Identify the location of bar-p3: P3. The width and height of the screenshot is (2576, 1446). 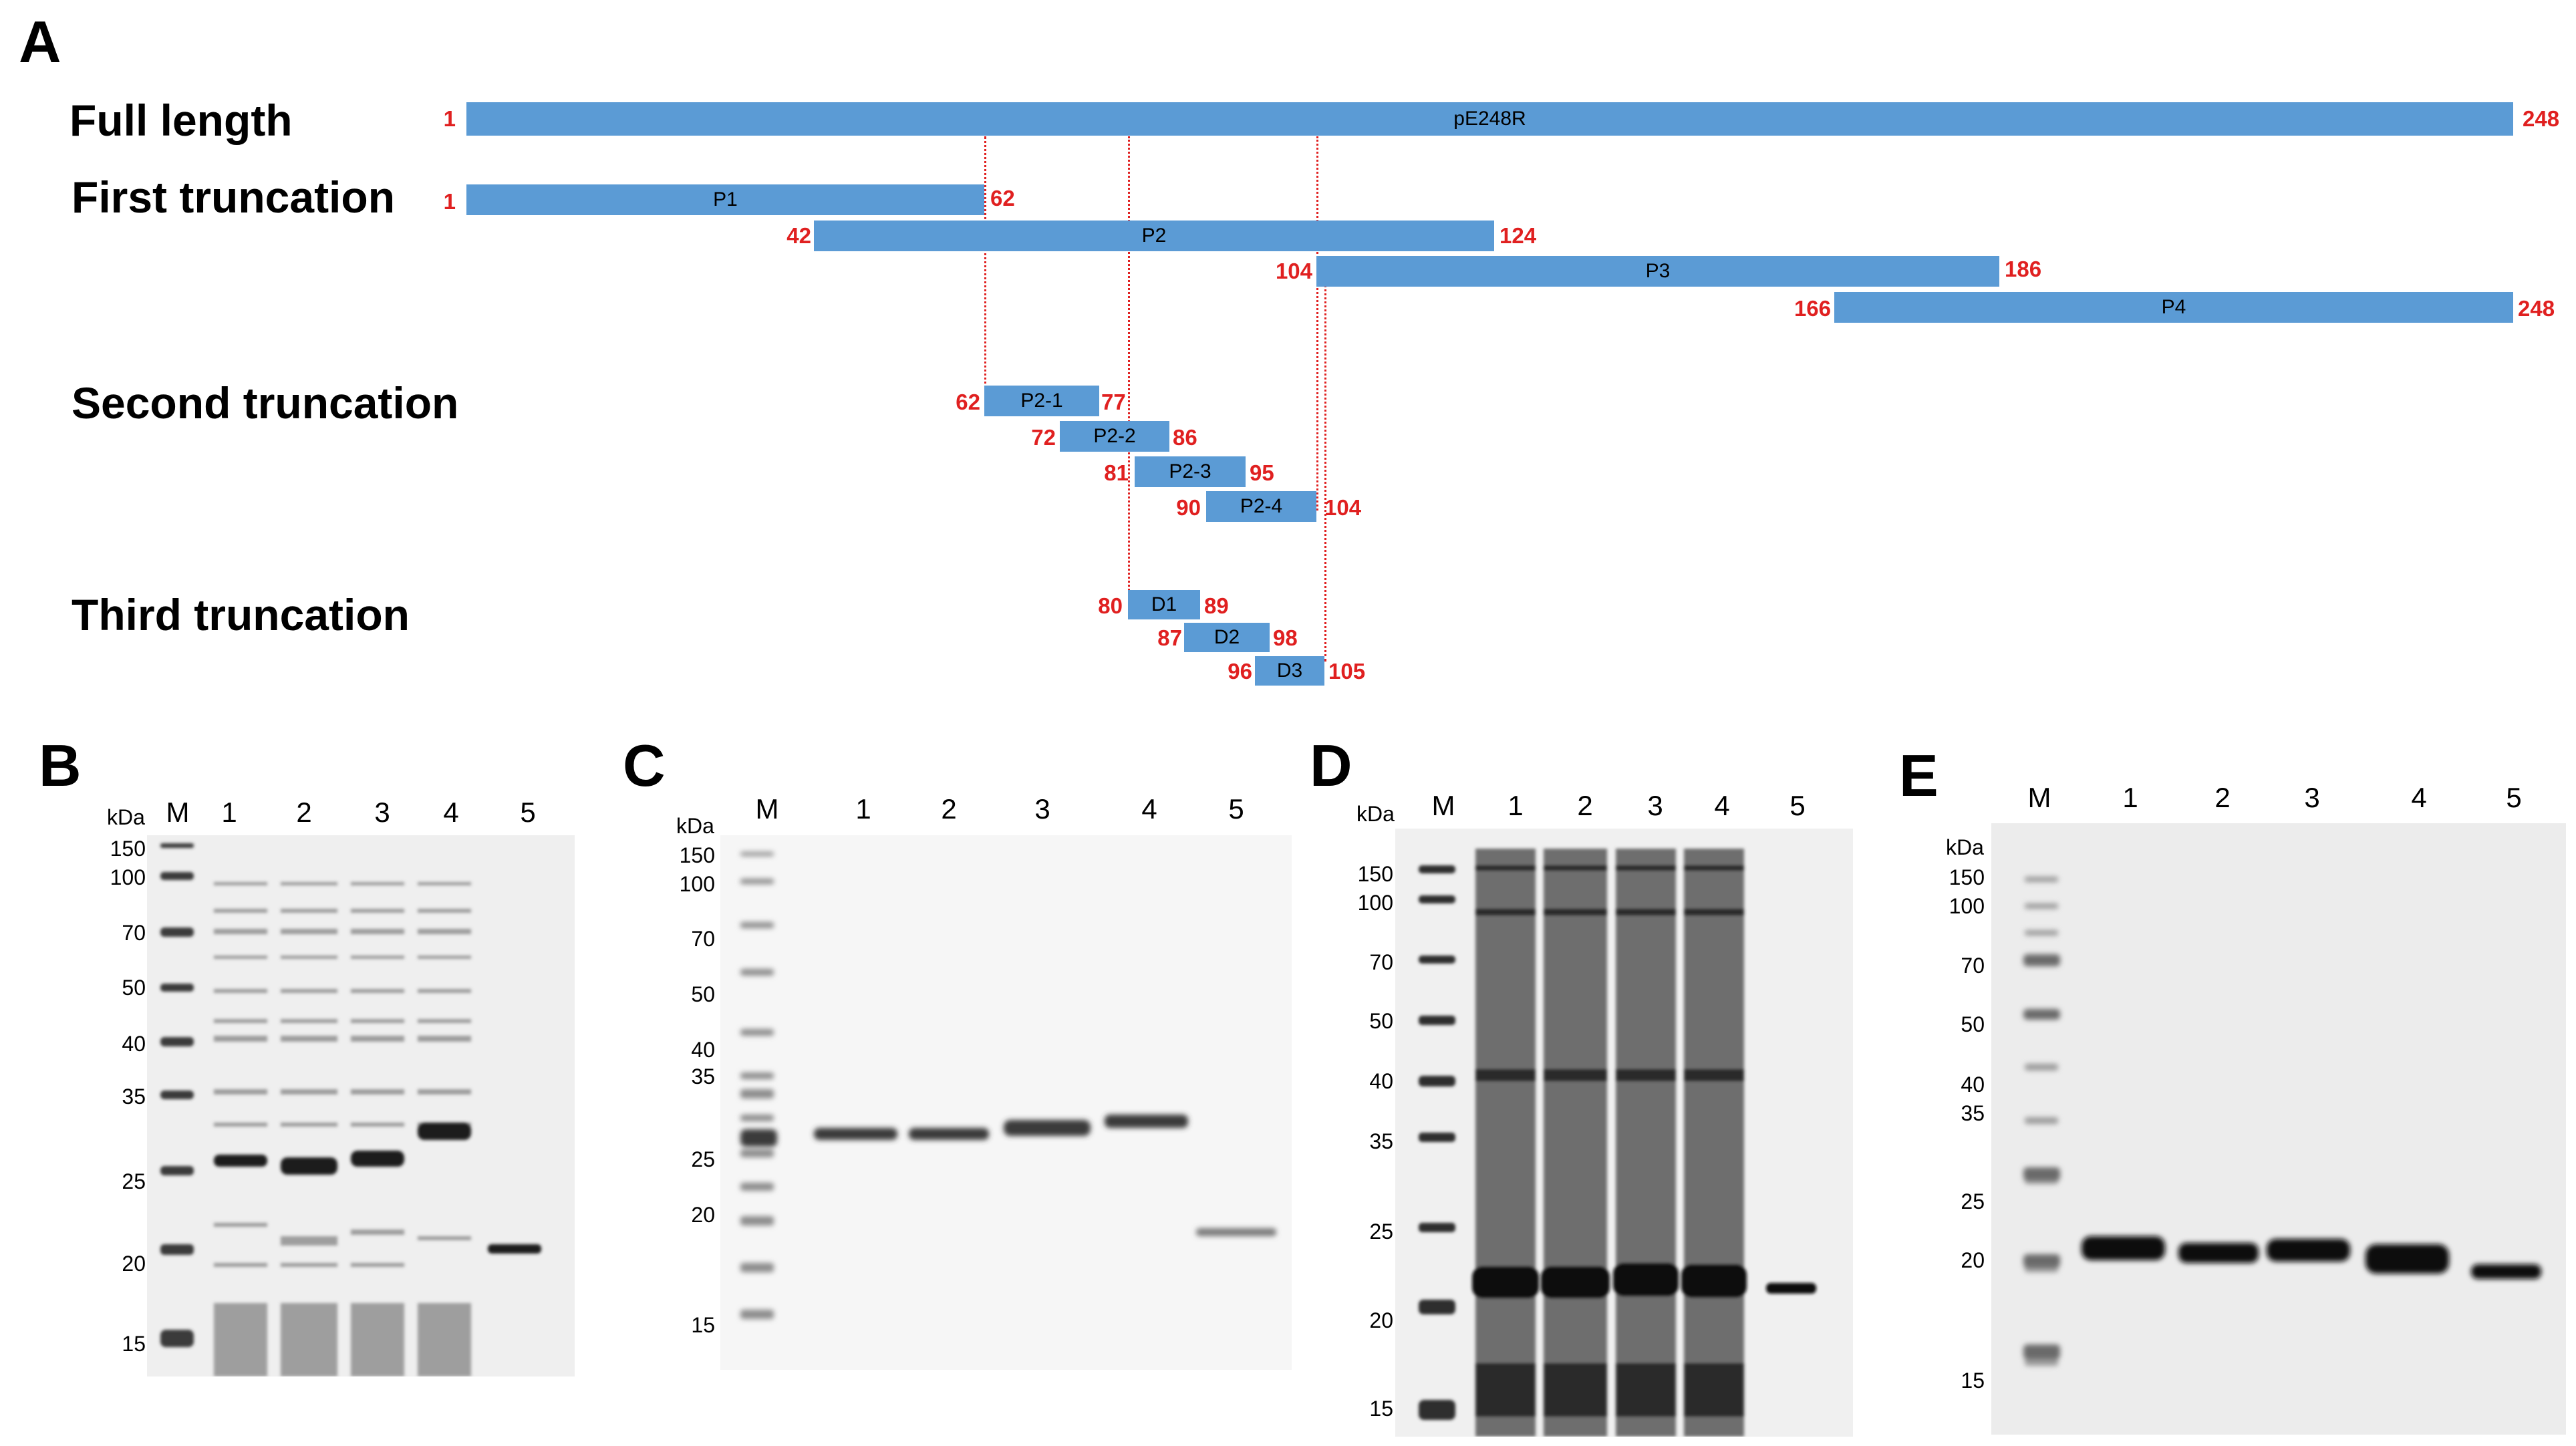
(1657, 271).